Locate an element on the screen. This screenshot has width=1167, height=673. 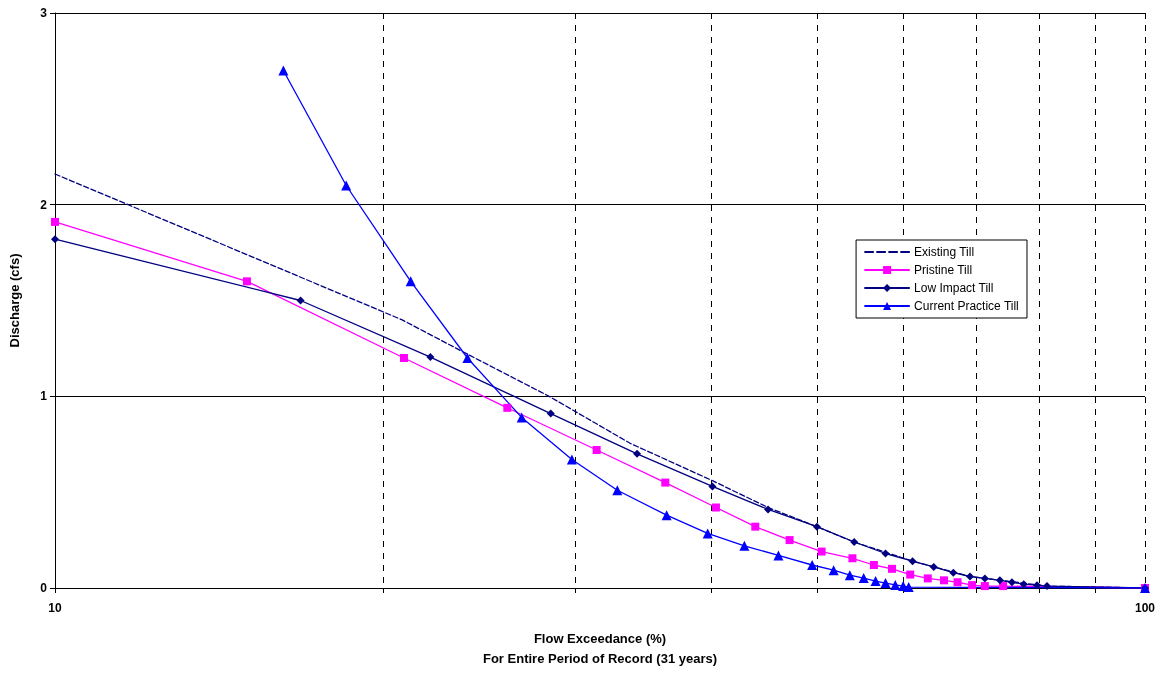
y-tick-label: 0 is located at coordinates (44, 588).